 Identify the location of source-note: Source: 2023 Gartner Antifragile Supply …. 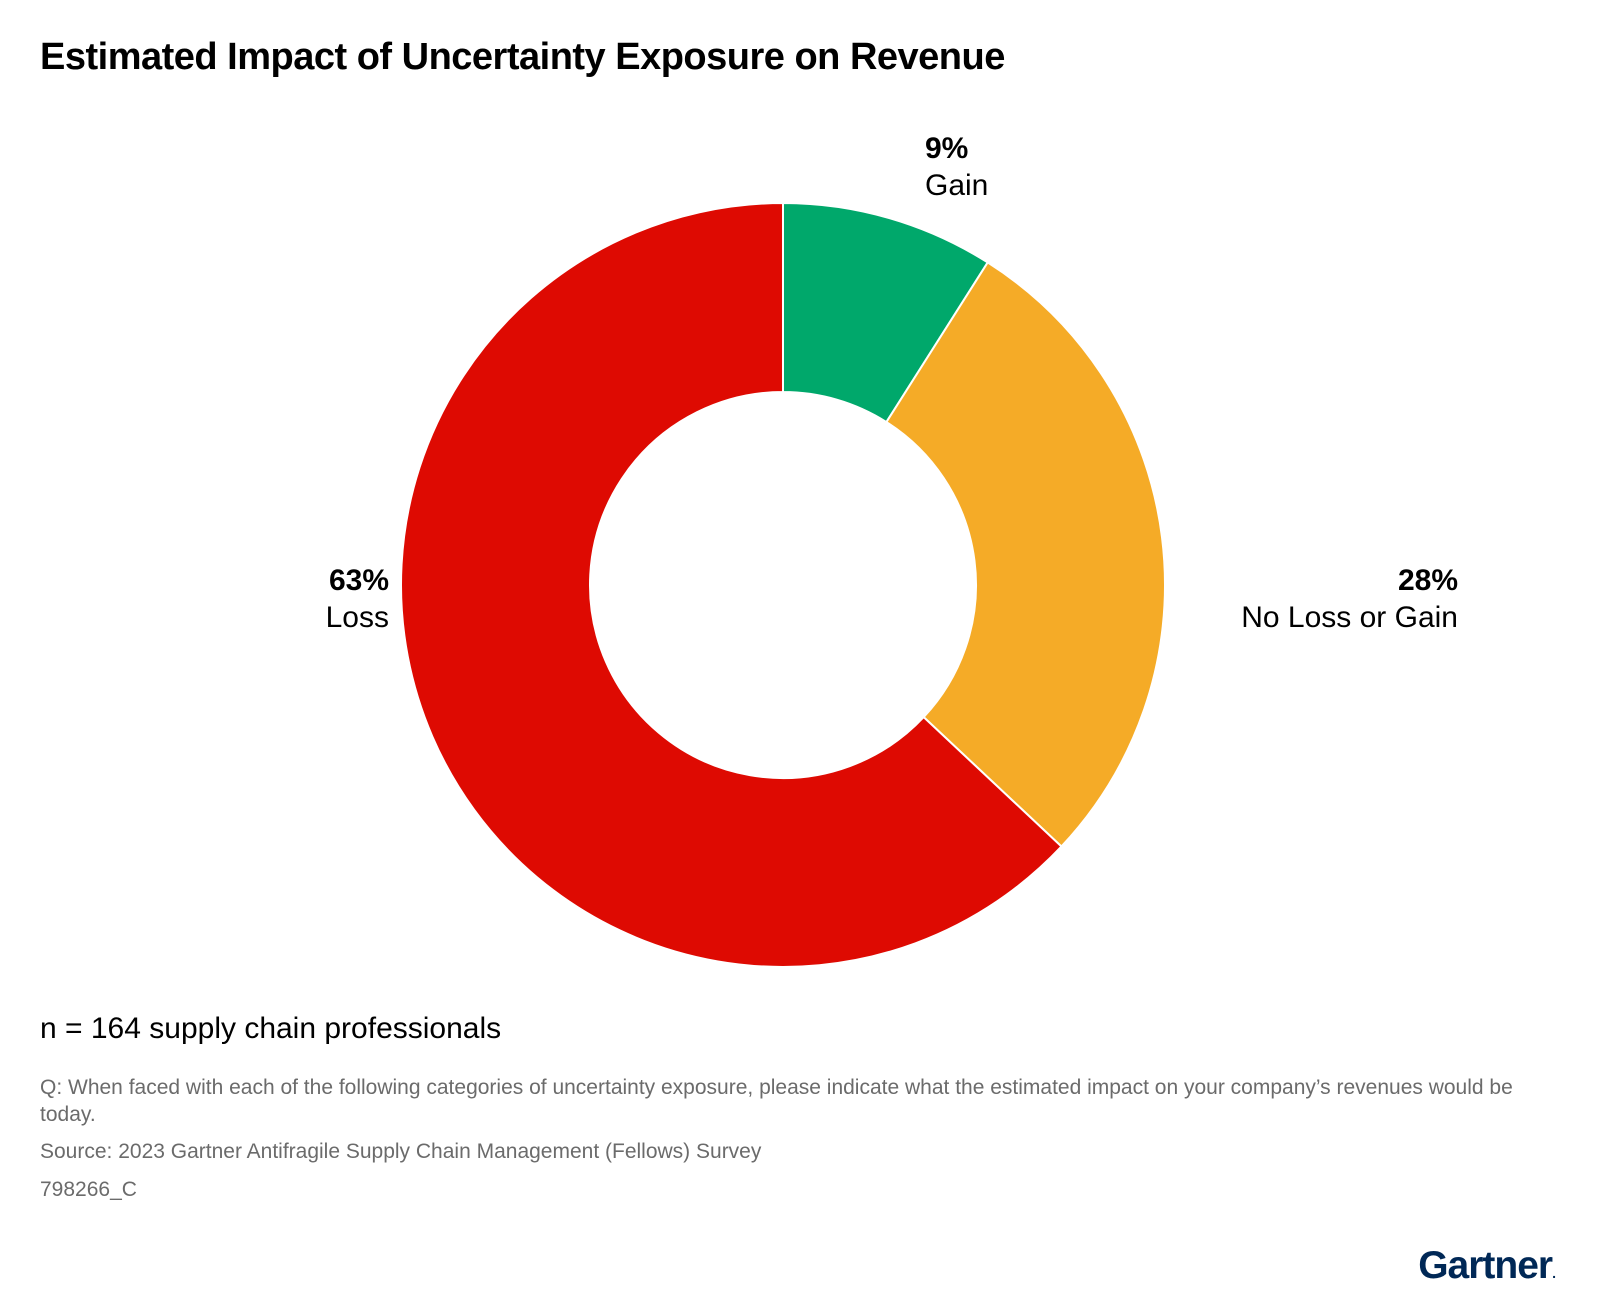
(401, 1151).